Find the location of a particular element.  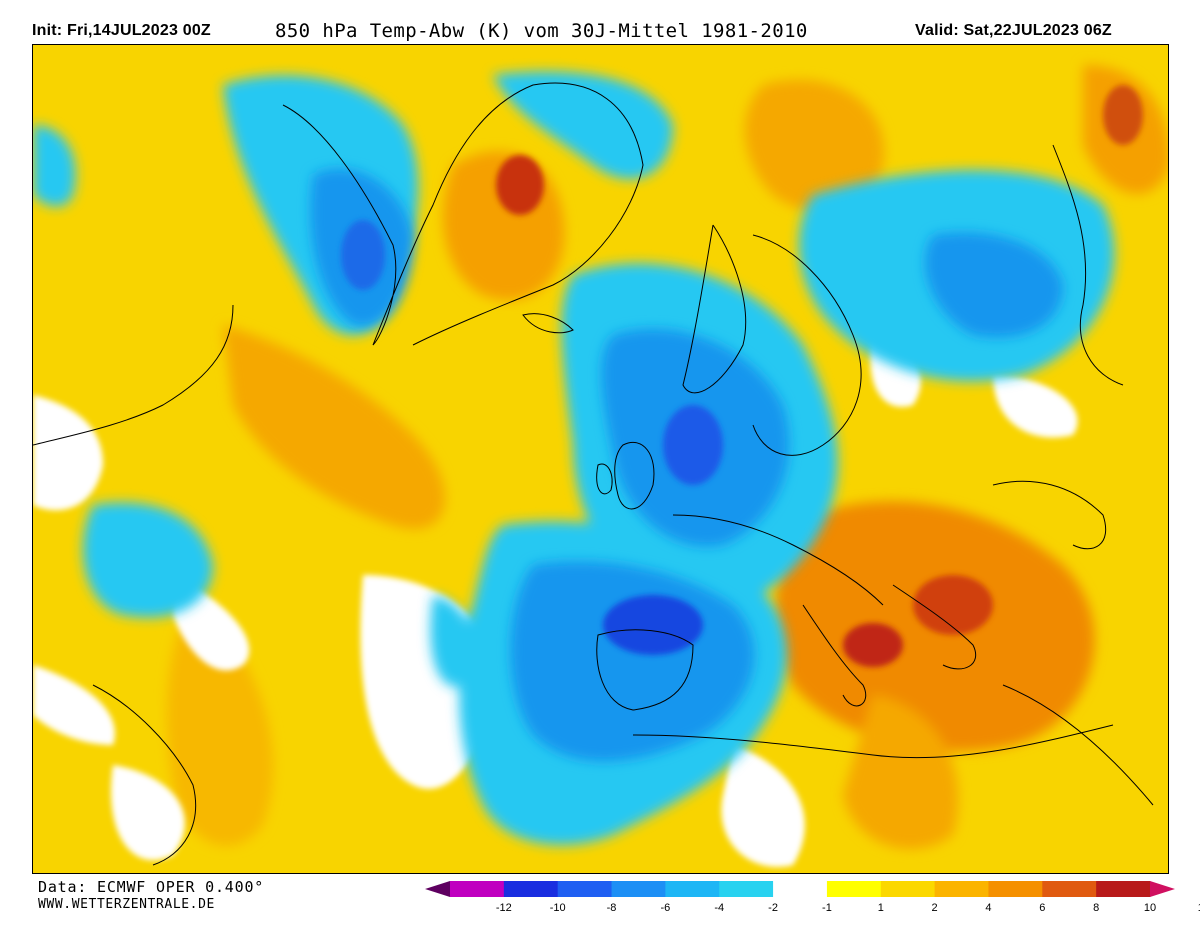

warm-area-north is located at coordinates (814, 145).